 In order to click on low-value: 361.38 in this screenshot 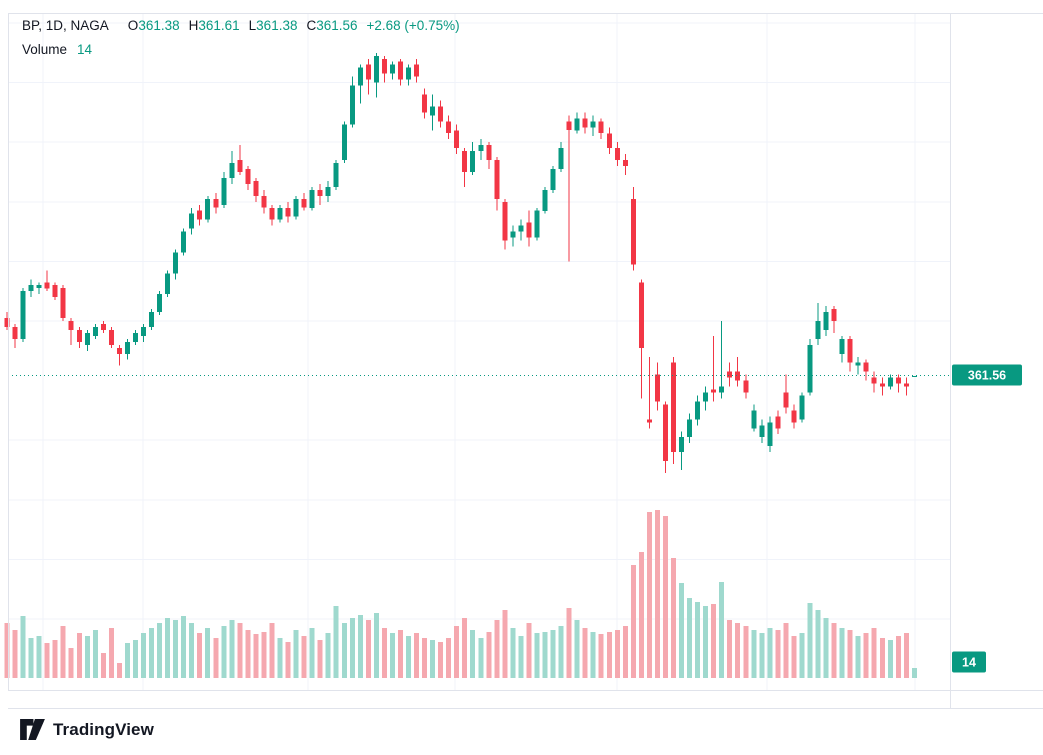, I will do `click(277, 25)`.